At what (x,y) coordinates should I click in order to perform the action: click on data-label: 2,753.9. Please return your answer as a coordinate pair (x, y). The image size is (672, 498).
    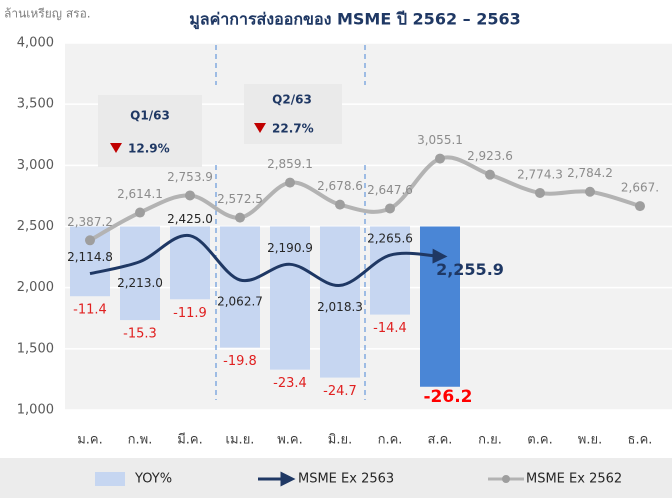
    Looking at the image, I should click on (190, 177).